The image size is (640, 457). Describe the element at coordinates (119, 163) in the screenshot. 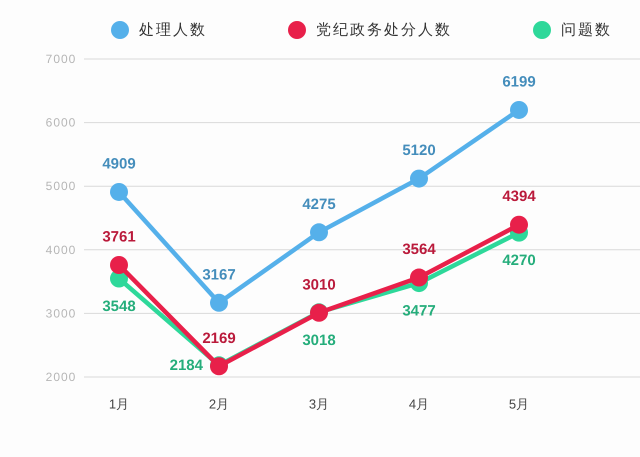

I see `data-label: 4909` at that location.